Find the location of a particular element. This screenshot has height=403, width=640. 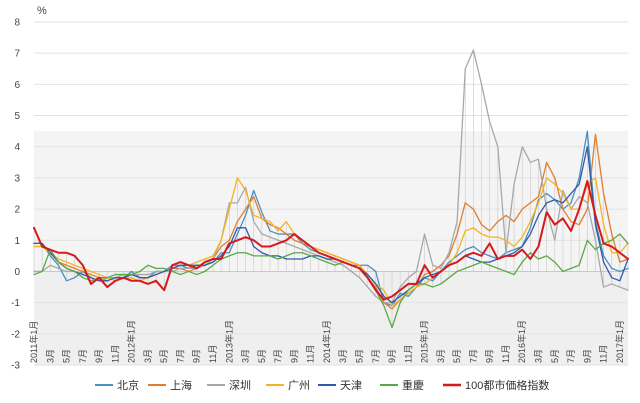

x-tick-label: 2014年1月 is located at coordinates (326, 341).